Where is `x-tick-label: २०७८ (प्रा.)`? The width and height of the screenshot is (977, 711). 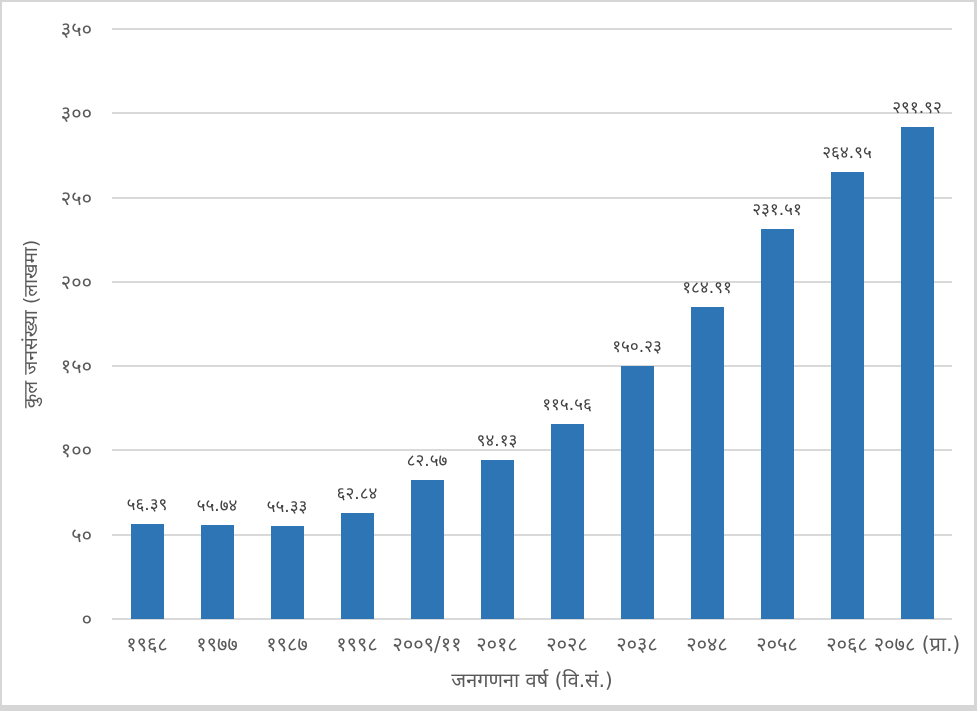
x-tick-label: २०७८ (प्रा.) is located at coordinates (917, 644).